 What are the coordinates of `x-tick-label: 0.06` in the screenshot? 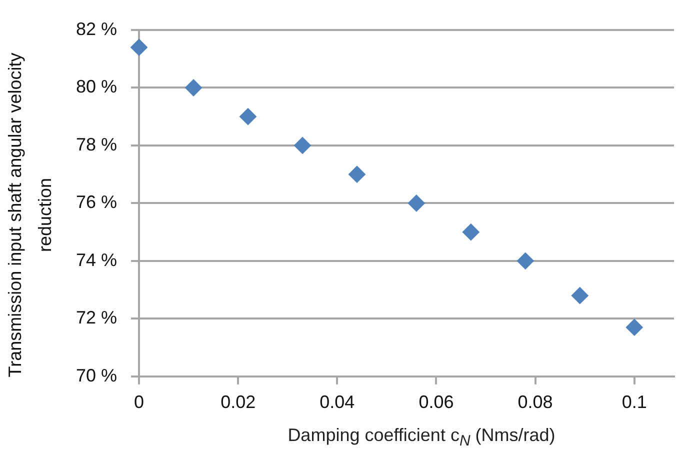 It's located at (436, 402).